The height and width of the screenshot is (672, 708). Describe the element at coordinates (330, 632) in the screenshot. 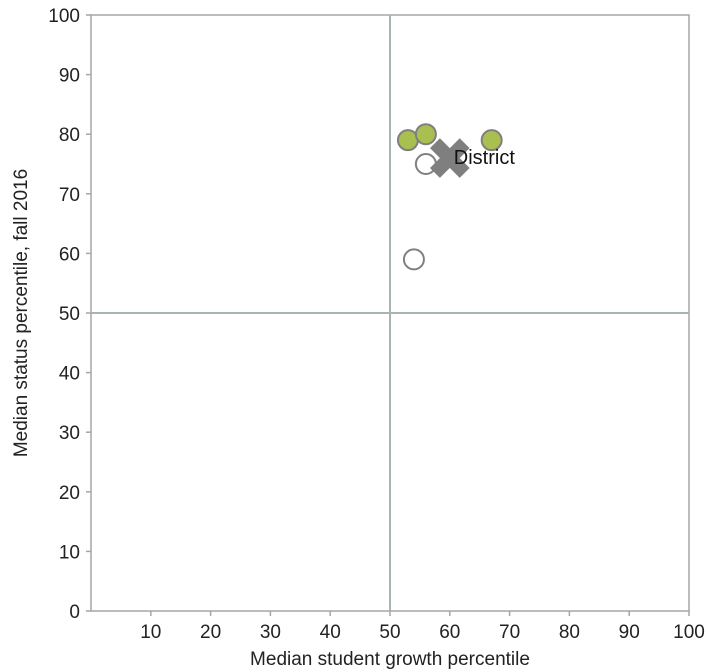

I see `x-tick-label: 40` at that location.